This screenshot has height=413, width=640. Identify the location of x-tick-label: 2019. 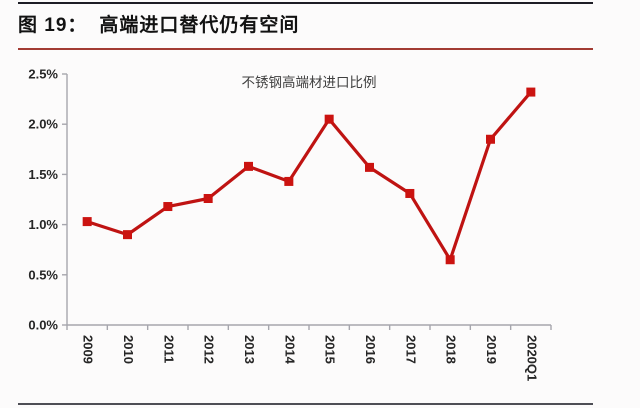
(491, 349).